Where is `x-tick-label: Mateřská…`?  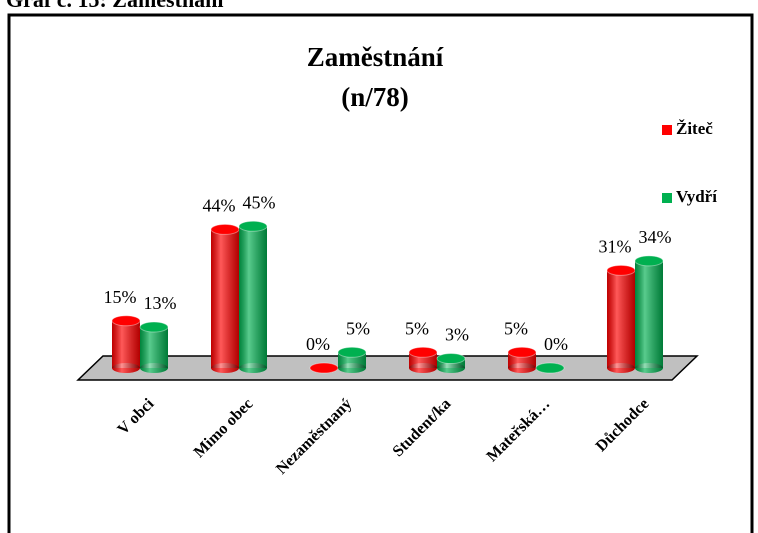
x-tick-label: Mateřská… is located at coordinates (519, 430).